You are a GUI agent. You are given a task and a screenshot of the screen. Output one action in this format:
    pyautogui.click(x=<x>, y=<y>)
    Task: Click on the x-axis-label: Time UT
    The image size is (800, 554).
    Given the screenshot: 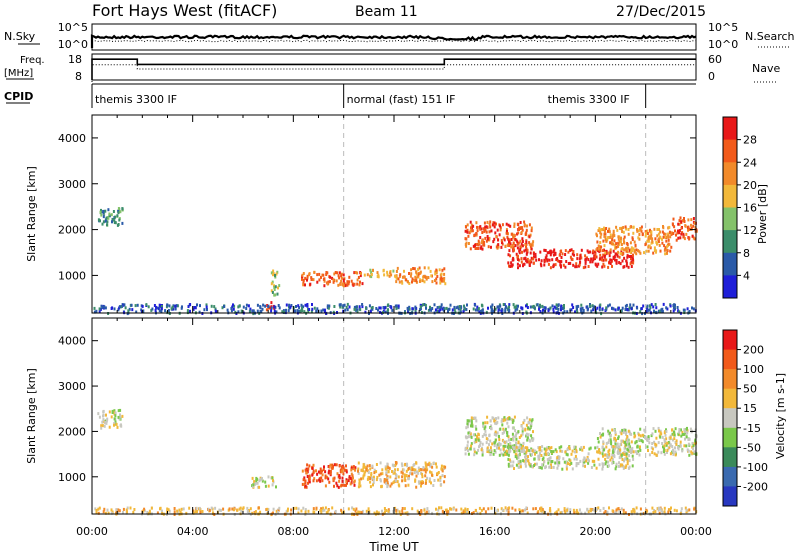 What is the action you would take?
    pyautogui.click(x=393, y=547)
    